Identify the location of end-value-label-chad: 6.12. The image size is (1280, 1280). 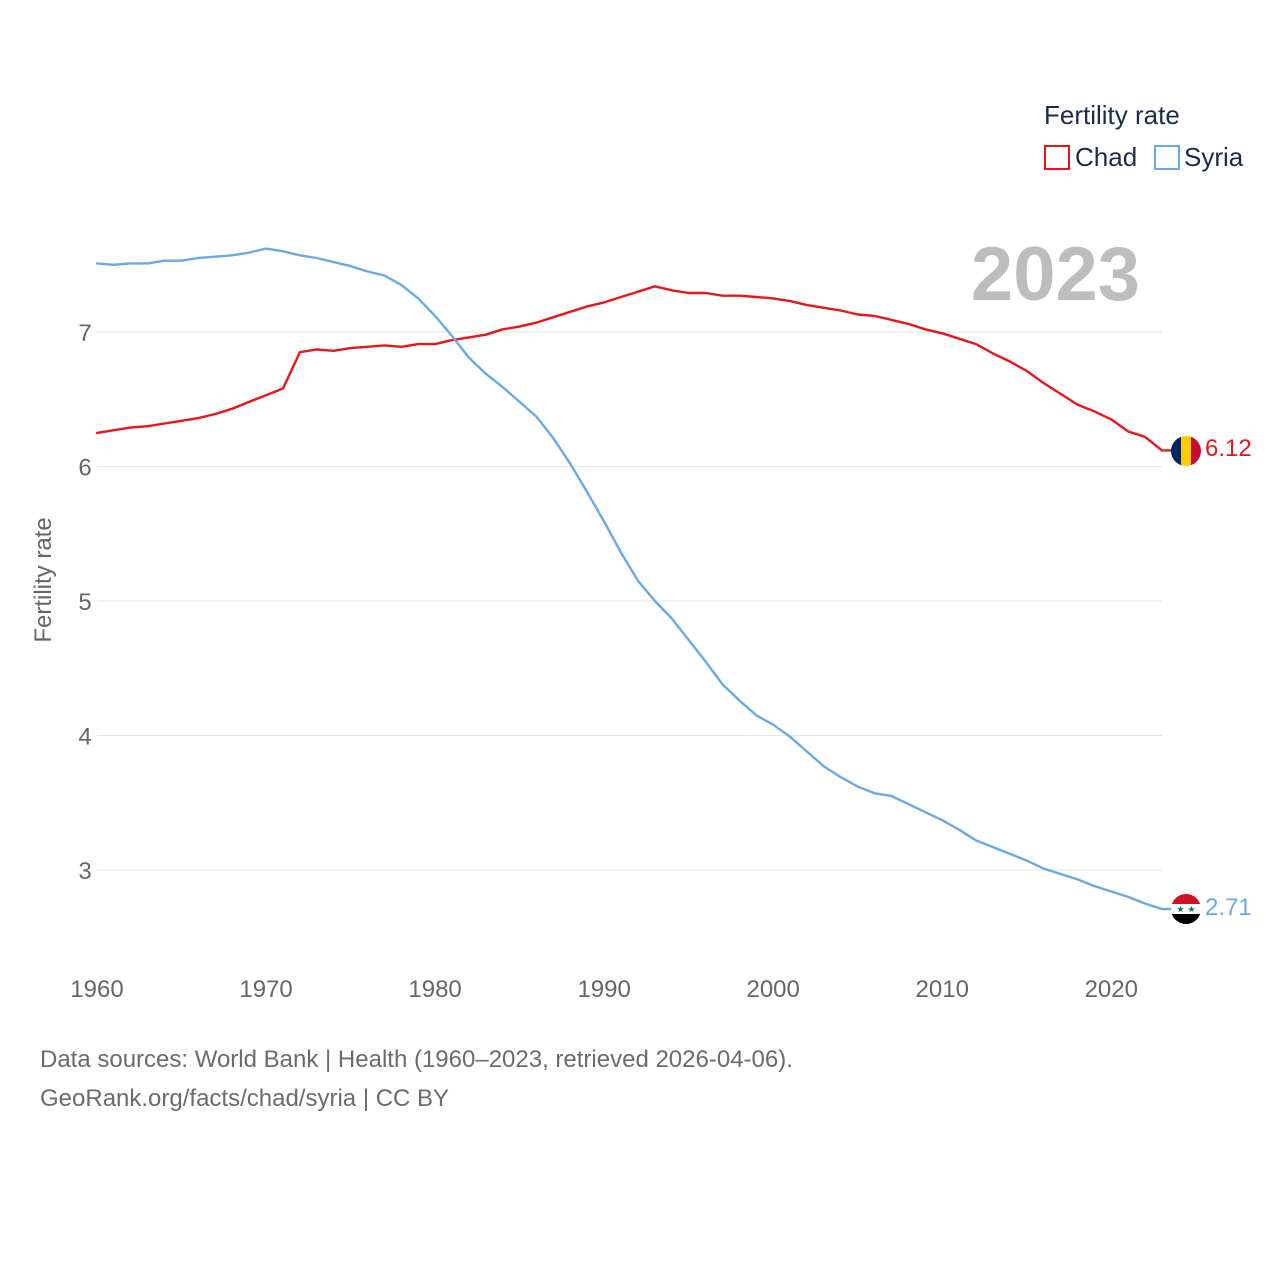
(1228, 448).